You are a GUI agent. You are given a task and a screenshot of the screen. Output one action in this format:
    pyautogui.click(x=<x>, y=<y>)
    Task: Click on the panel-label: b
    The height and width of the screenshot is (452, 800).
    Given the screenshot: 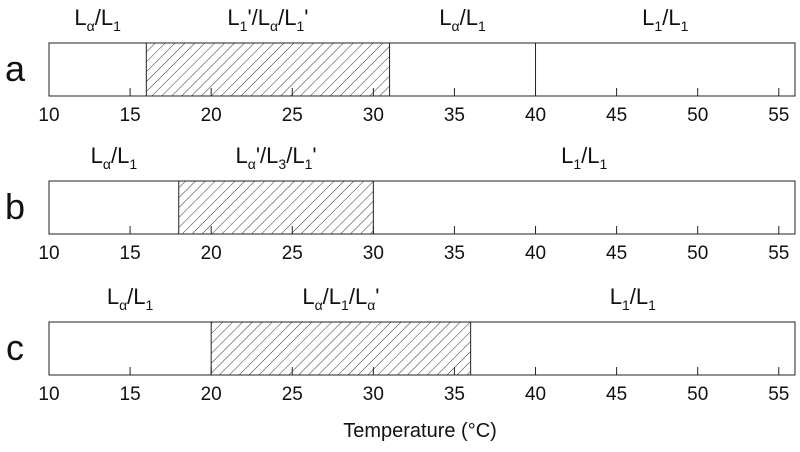 What is the action you would take?
    pyautogui.click(x=15, y=206)
    